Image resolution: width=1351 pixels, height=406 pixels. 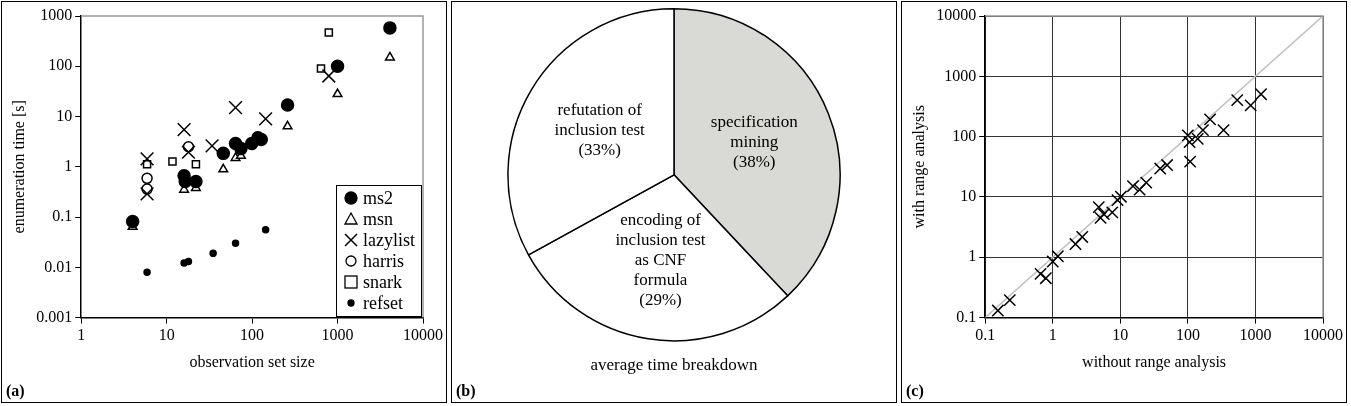 I want to click on y-tick-label: 0.001, so click(x=54, y=316).